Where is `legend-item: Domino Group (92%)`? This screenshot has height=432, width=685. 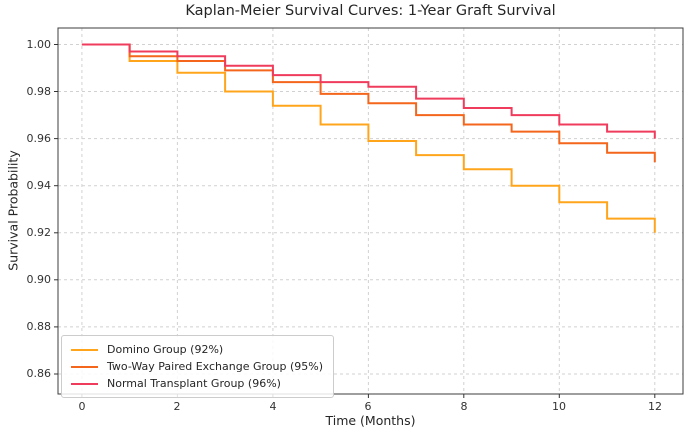 legend-item: Domino Group (92%) is located at coordinates (197, 349).